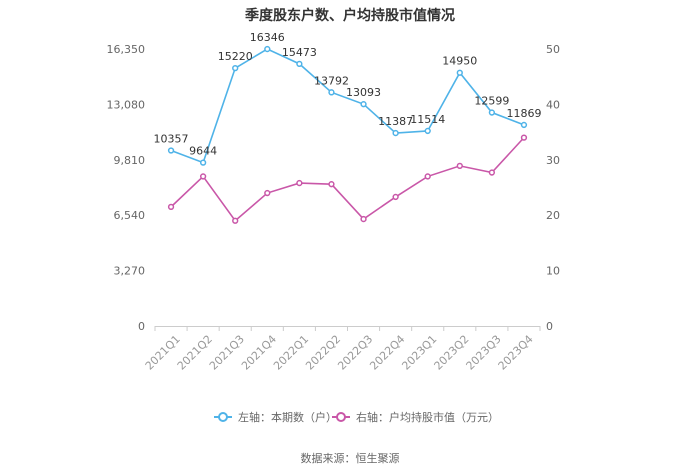 Image resolution: width=700 pixels, height=474 pixels. What do you see at coordinates (553, 271) in the screenshot?
I see `right-tick-label: 10` at bounding box center [553, 271].